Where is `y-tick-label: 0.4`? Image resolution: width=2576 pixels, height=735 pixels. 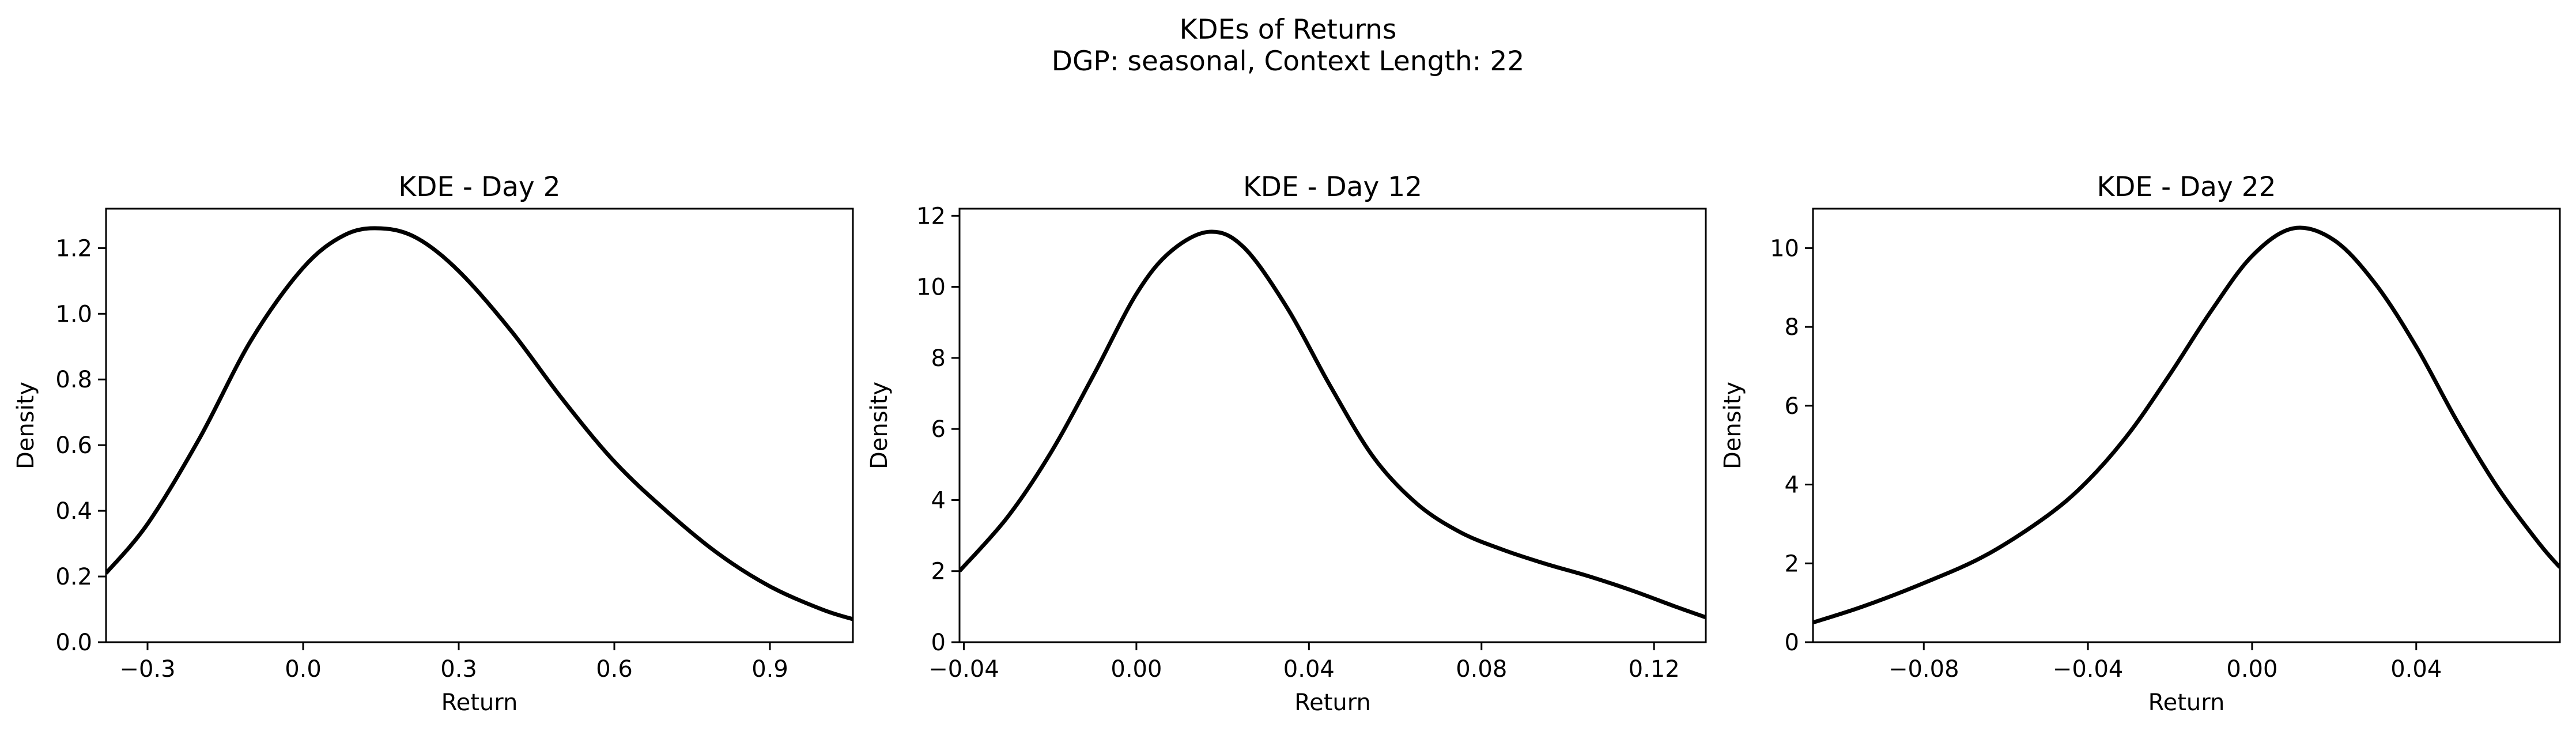 y-tick-label: 0.4 is located at coordinates (73, 511).